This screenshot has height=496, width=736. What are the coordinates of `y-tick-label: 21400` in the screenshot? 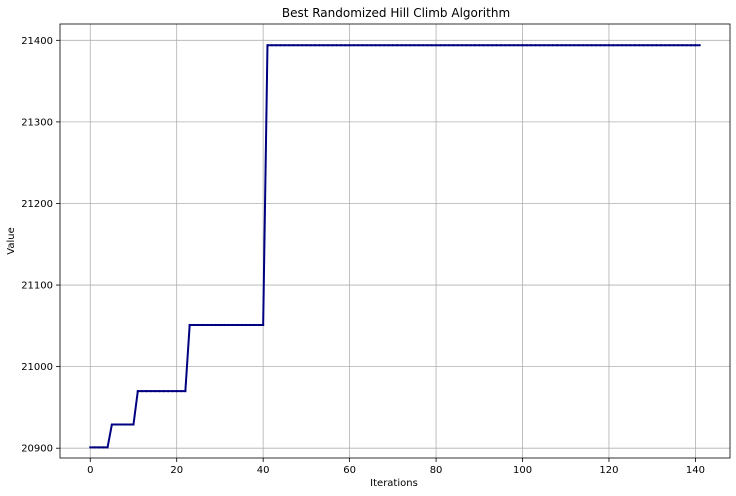 It's located at (37, 41).